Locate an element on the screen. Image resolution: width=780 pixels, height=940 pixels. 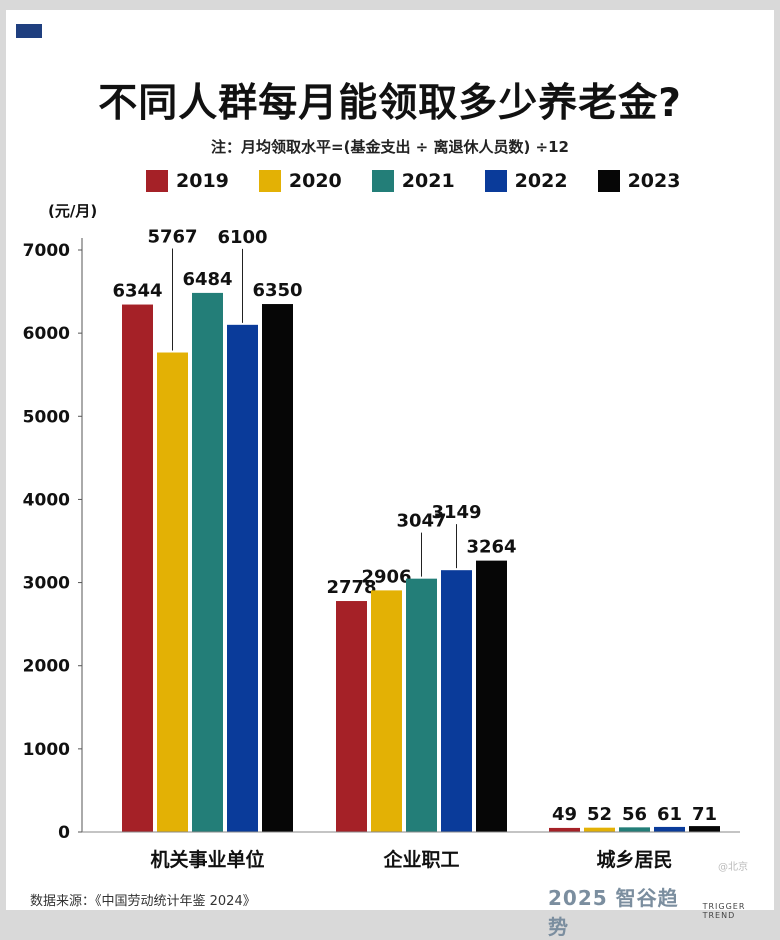
legend-item-2019: 2019 is located at coordinates (187, 181).